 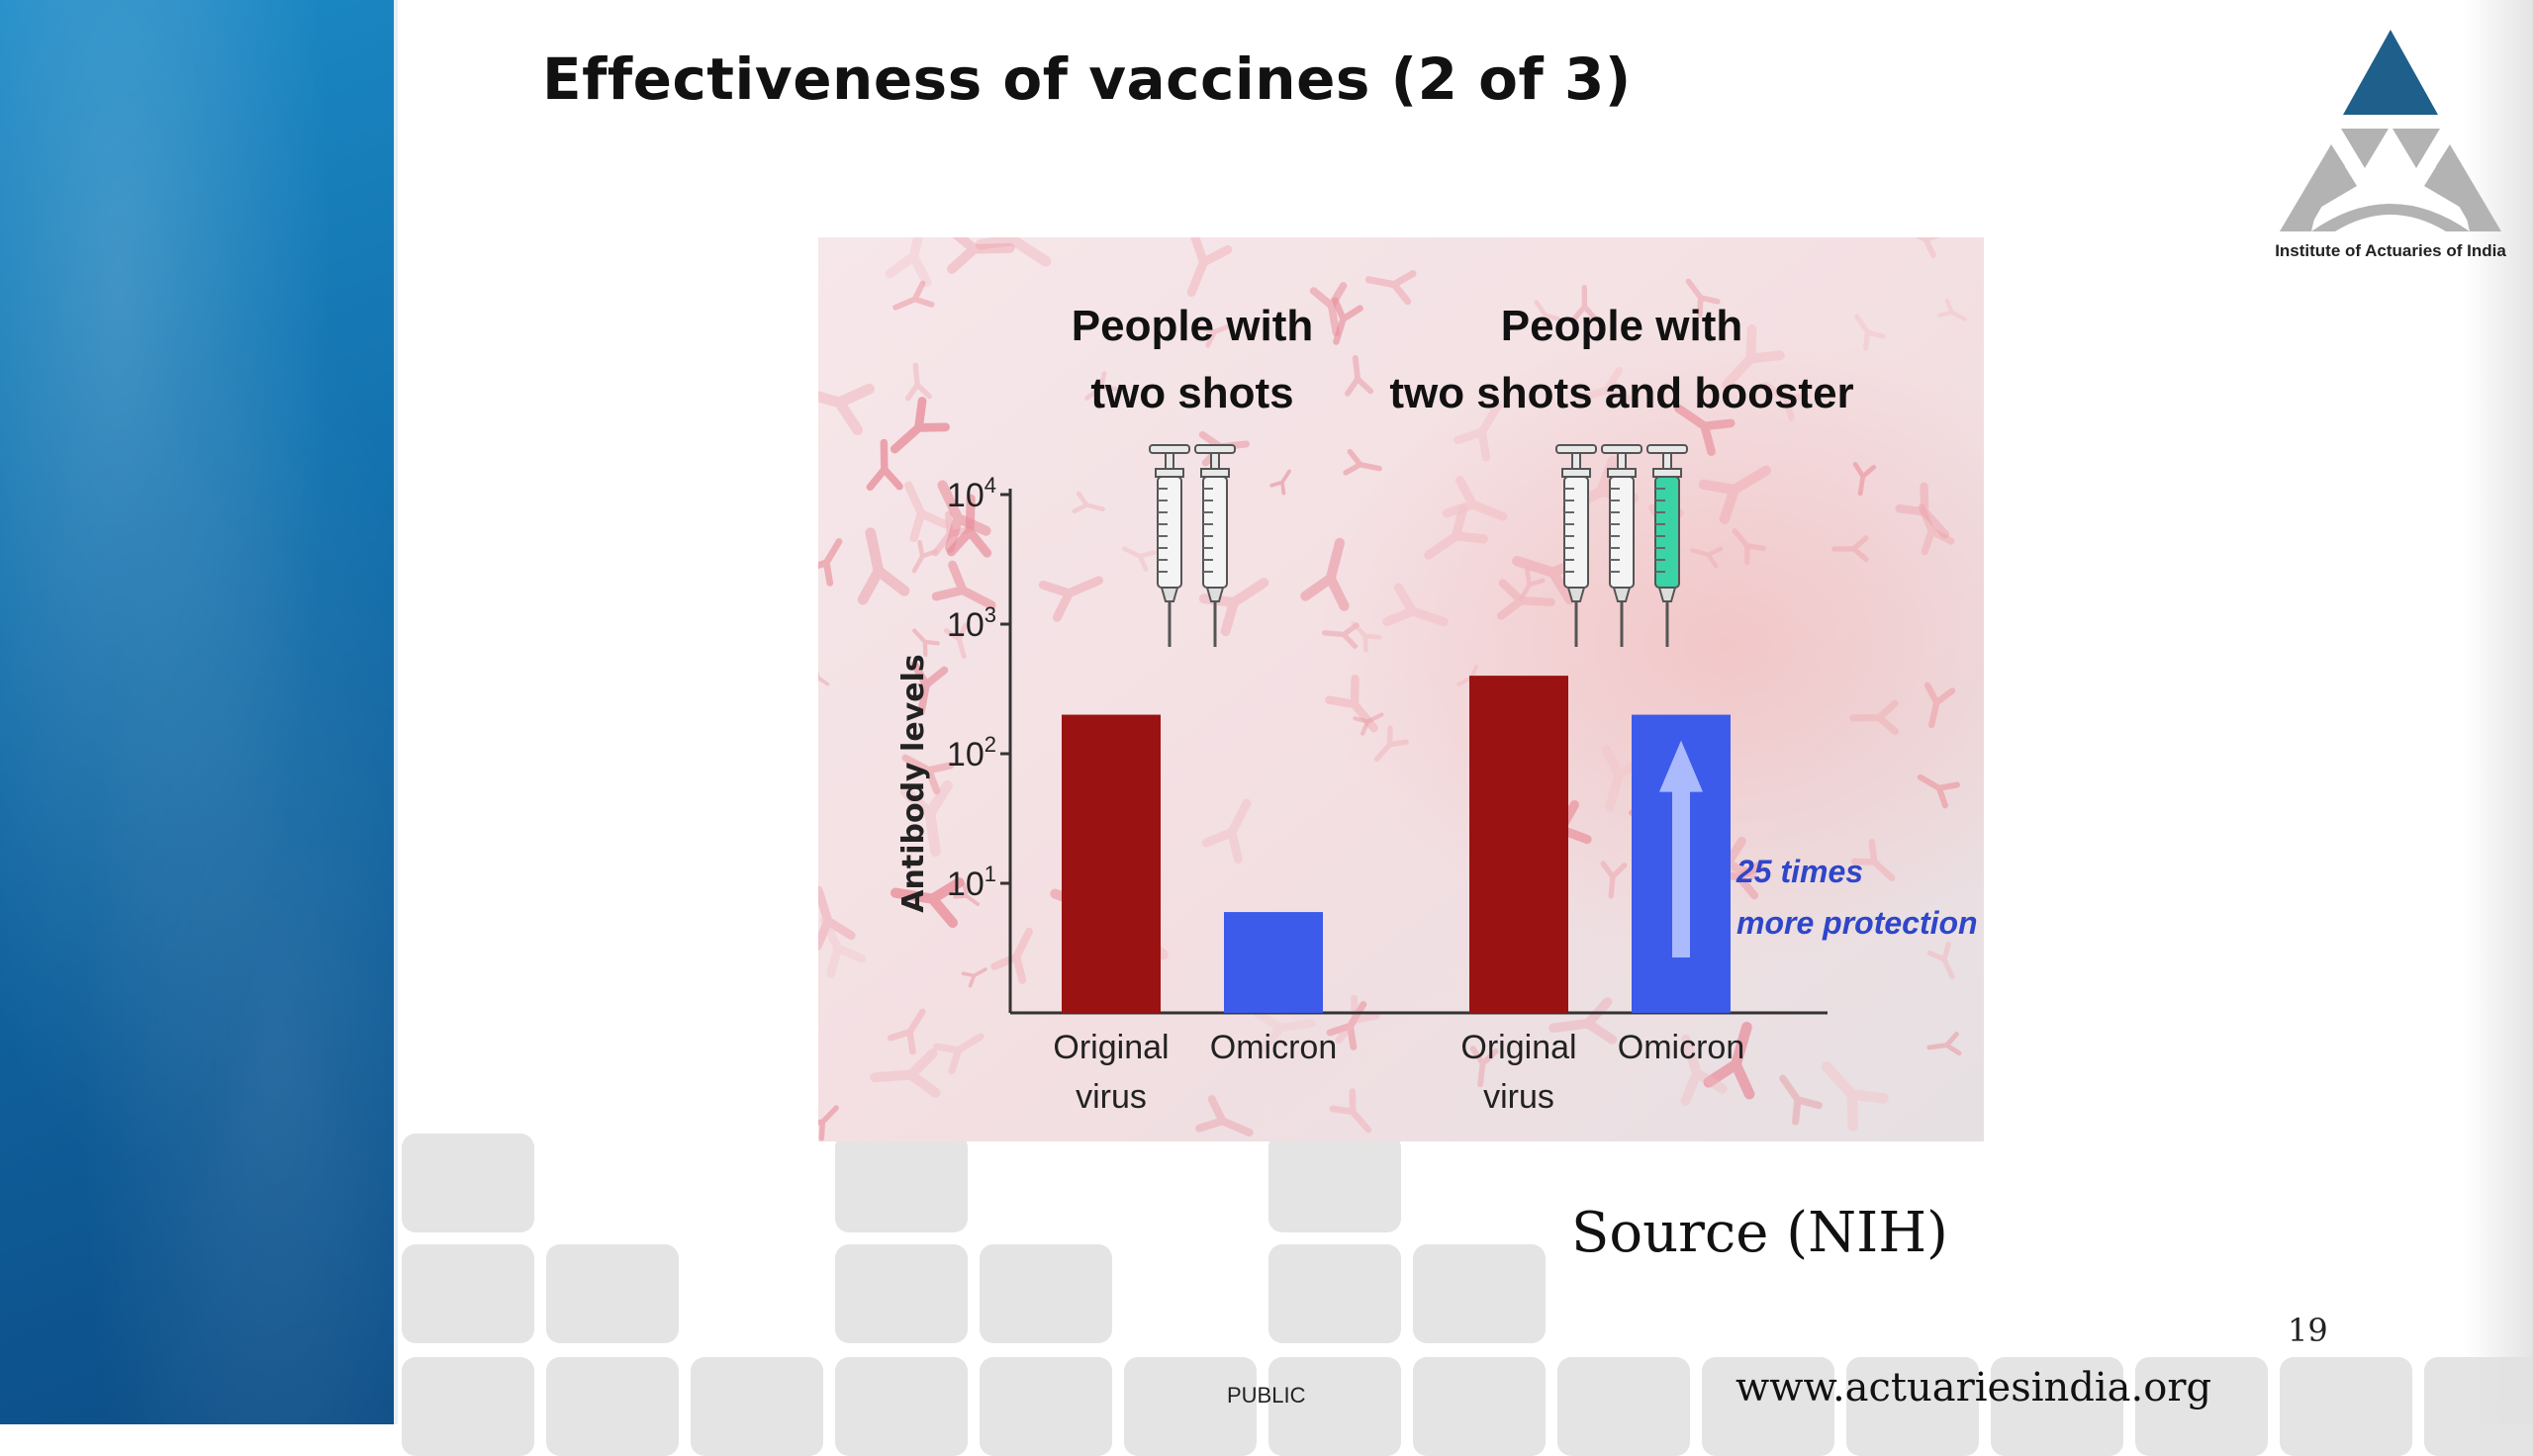 What do you see at coordinates (972, 753) in the screenshot?
I see `y-tick-label: 10²` at bounding box center [972, 753].